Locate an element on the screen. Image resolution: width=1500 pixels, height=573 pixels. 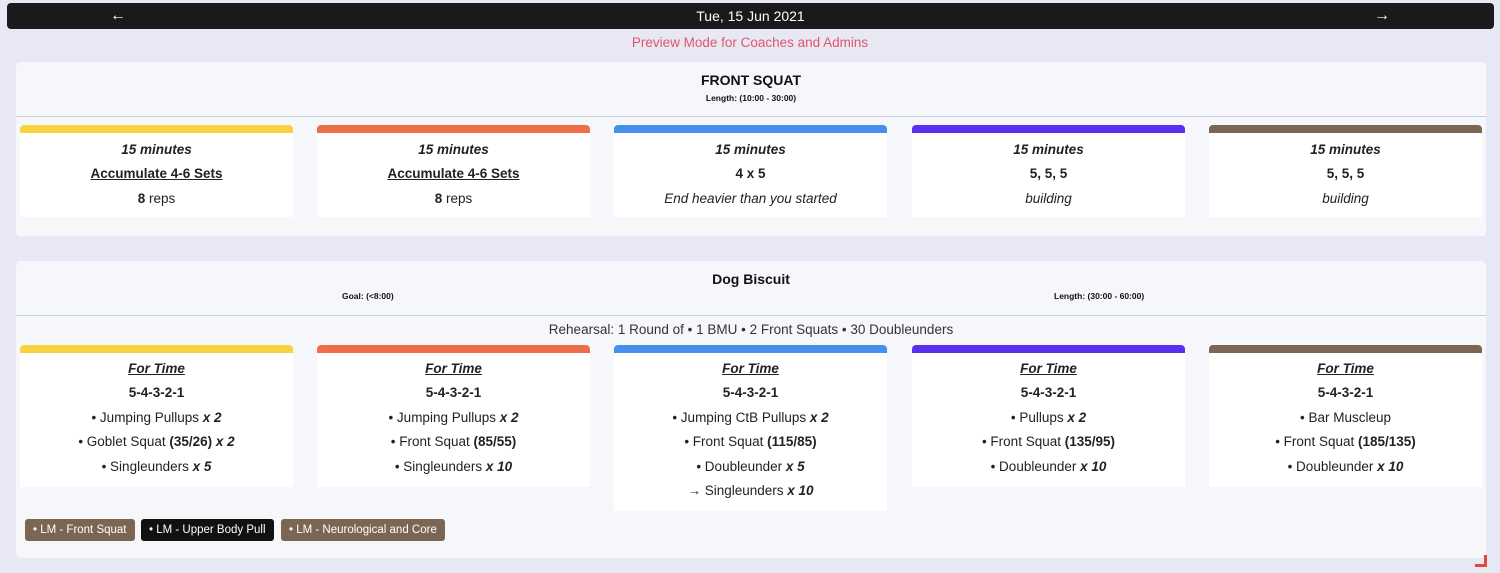
movement-name: → Singleunders is located at coordinates (737, 490).